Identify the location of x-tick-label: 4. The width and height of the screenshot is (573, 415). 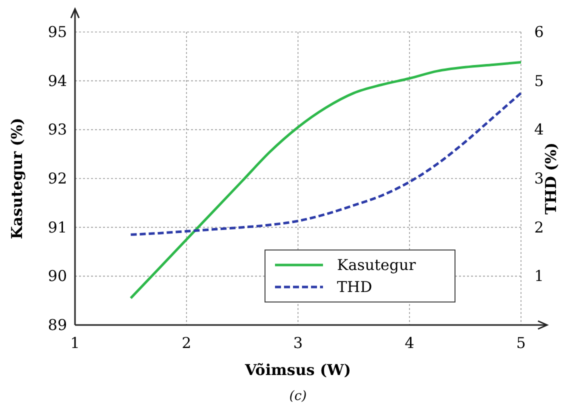
(409, 343).